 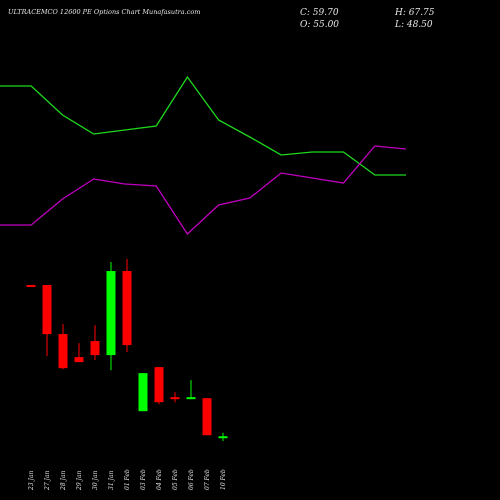 What do you see at coordinates (79, 480) in the screenshot?
I see `x-tick-label: 29 Jan` at bounding box center [79, 480].